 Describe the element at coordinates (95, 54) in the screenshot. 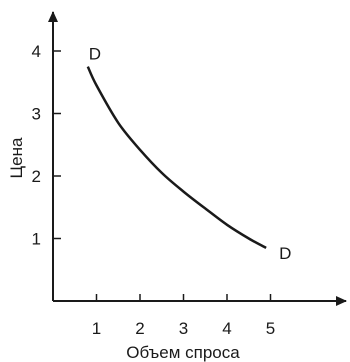

I see `curve-label-start: D` at that location.